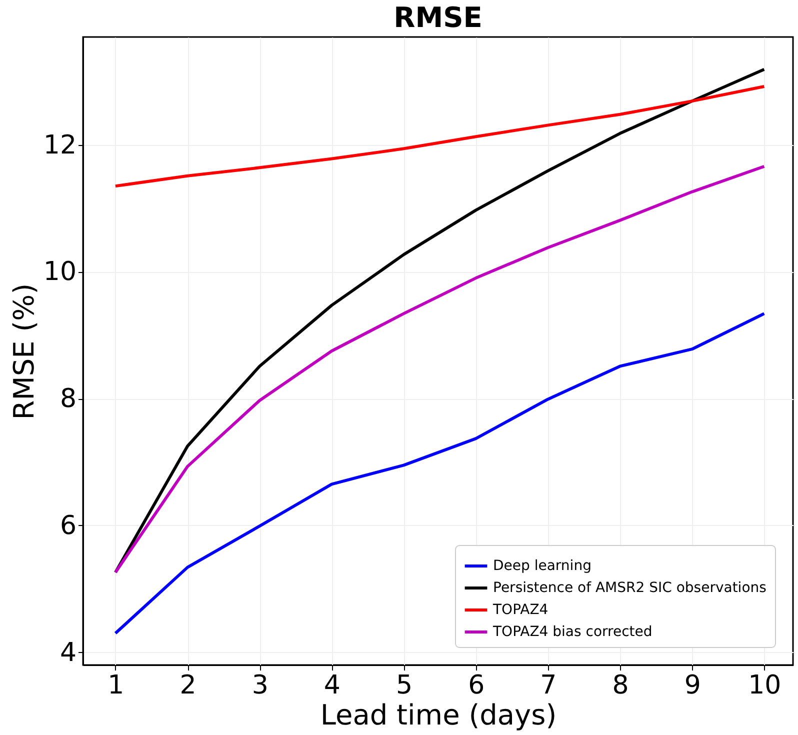  Describe the element at coordinates (68, 653) in the screenshot. I see `y-tick-label: 4` at that location.